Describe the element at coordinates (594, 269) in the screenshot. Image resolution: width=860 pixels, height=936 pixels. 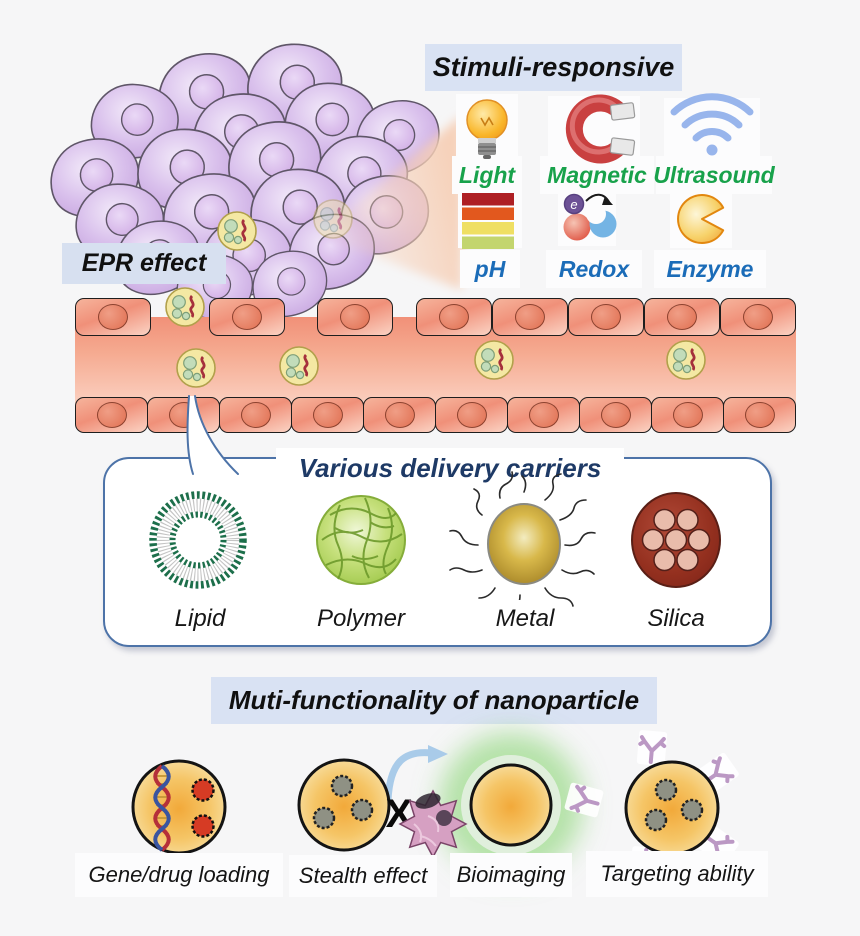
I see `label-redox: Redox` at that location.